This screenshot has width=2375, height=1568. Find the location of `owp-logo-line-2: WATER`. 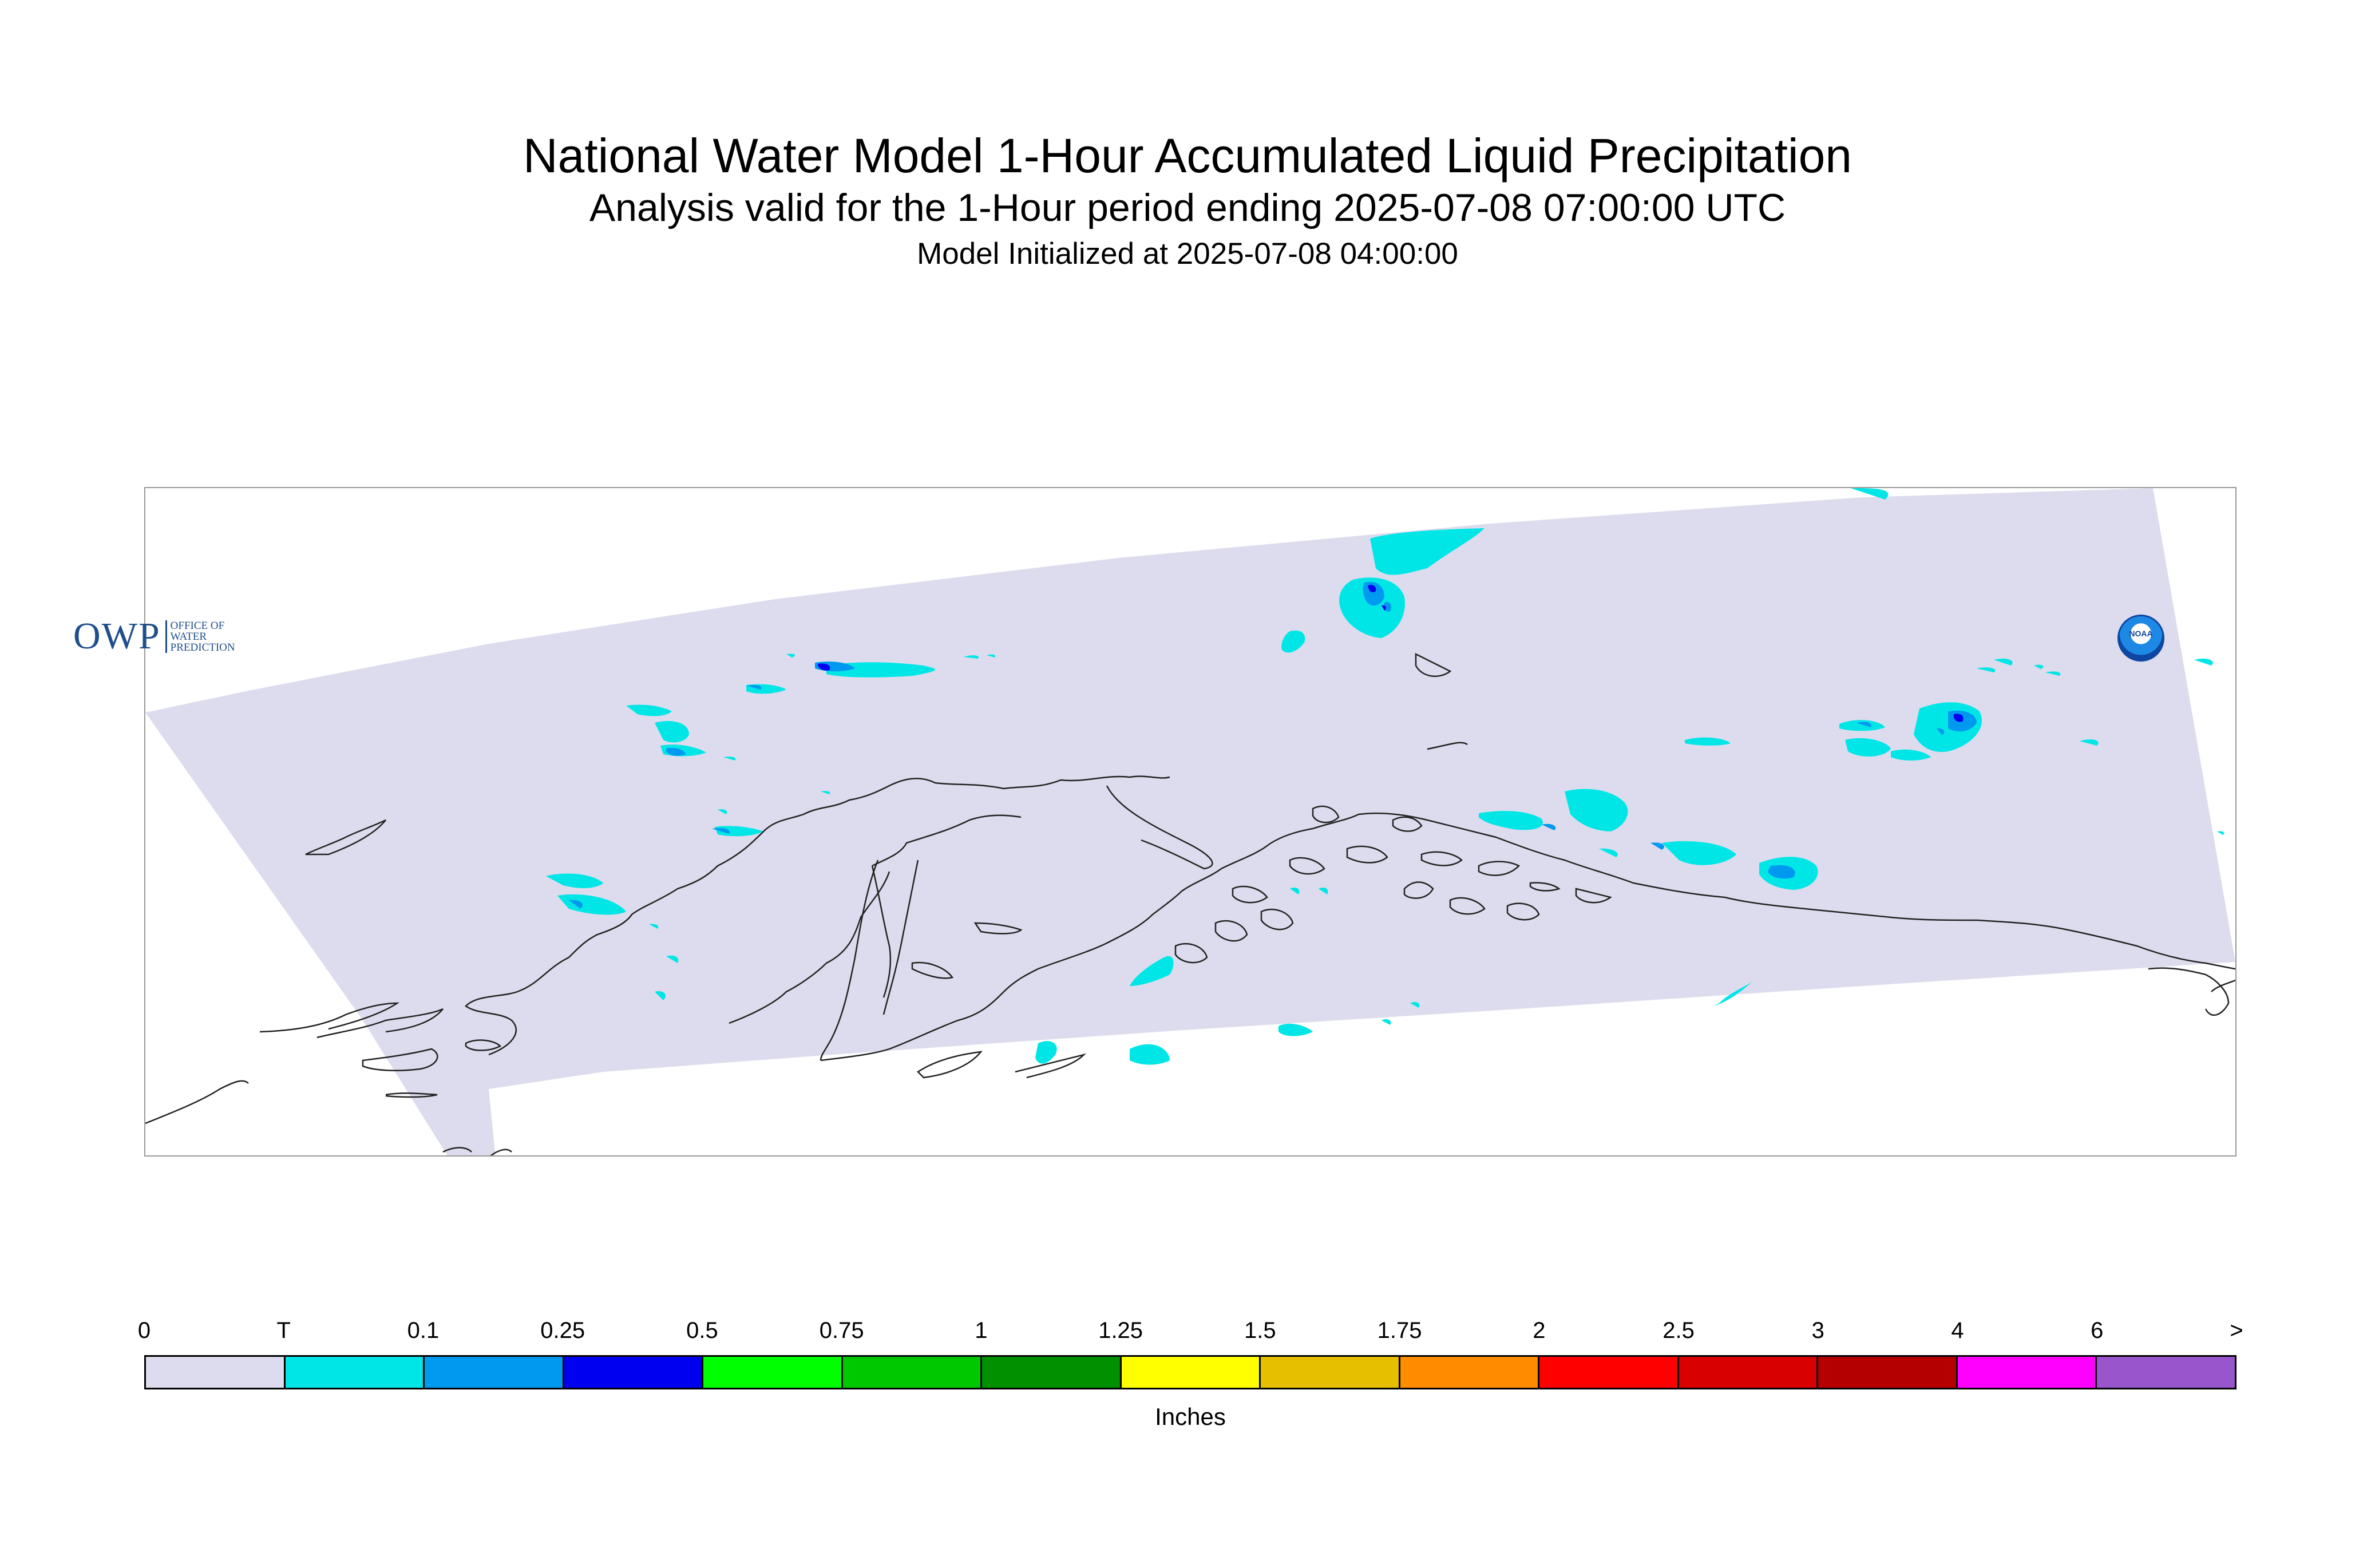

owp-logo-line-2: WATER is located at coordinates (188, 636).